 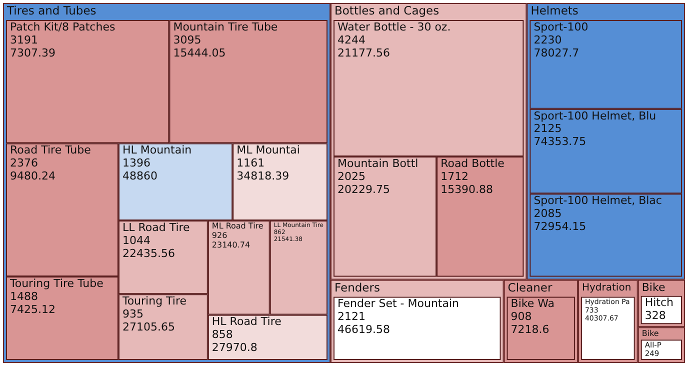 I want to click on text: 74353.75, so click(x=560, y=141).